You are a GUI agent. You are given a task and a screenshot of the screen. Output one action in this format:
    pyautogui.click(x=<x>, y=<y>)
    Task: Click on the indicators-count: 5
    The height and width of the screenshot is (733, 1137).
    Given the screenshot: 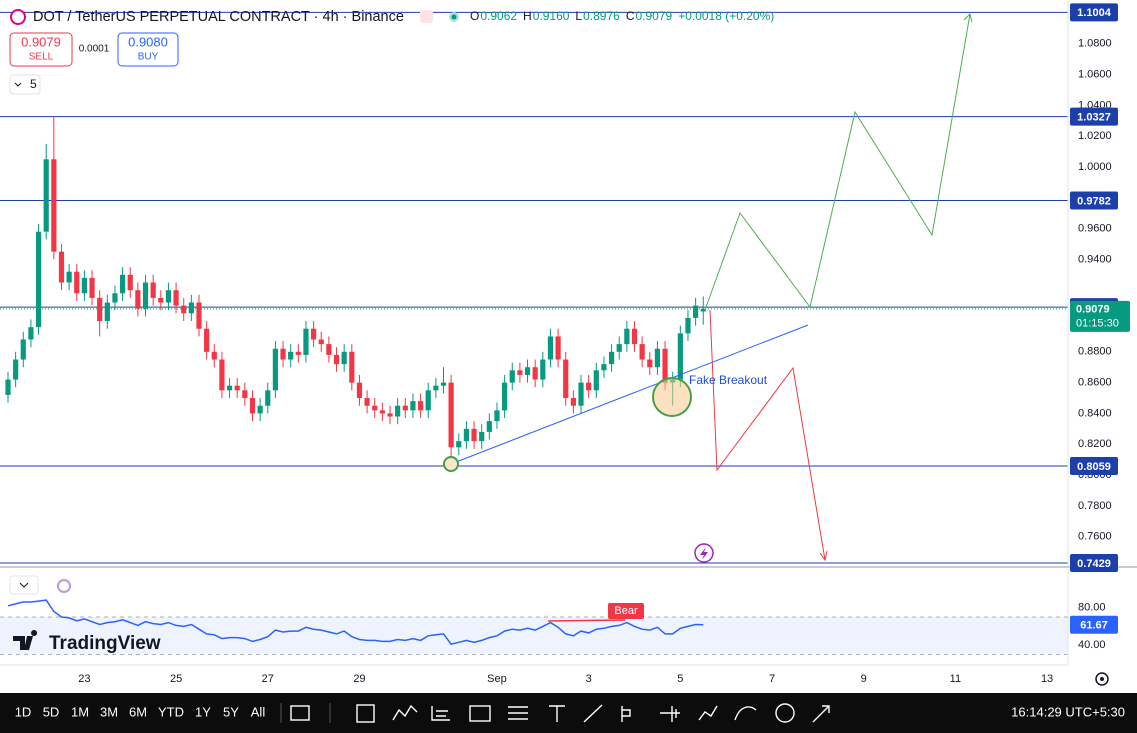 What is the action you would take?
    pyautogui.click(x=33, y=84)
    